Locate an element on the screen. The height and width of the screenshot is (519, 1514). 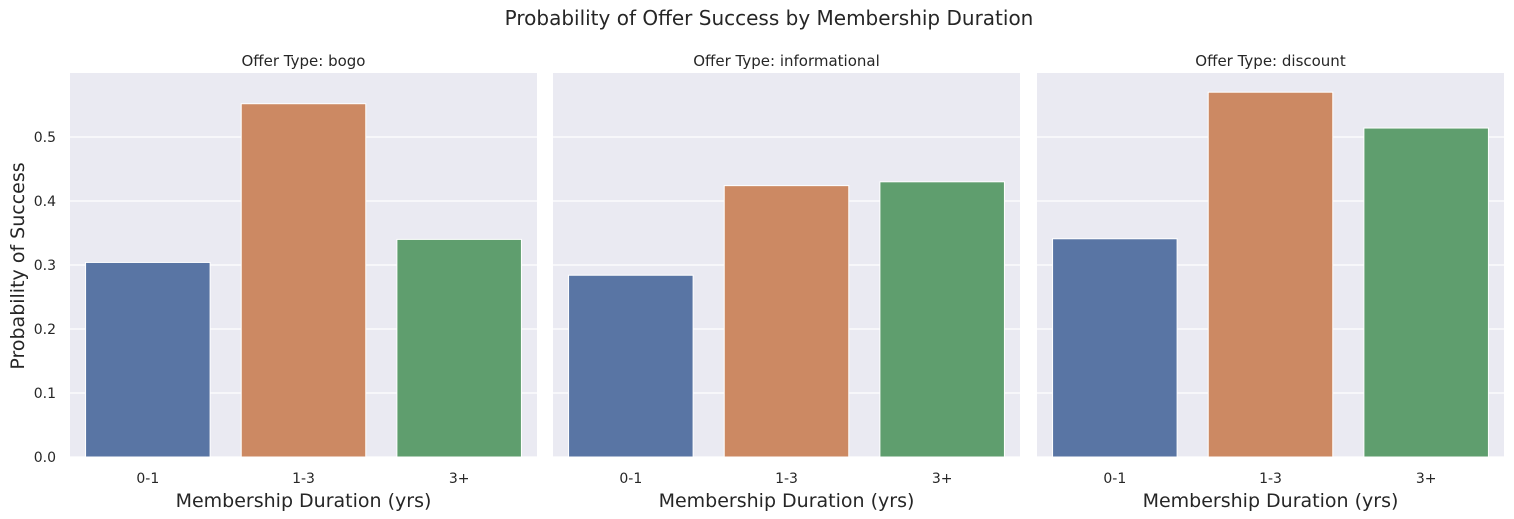
y-axis-label: Probability of Success is located at coordinates (18, 265).